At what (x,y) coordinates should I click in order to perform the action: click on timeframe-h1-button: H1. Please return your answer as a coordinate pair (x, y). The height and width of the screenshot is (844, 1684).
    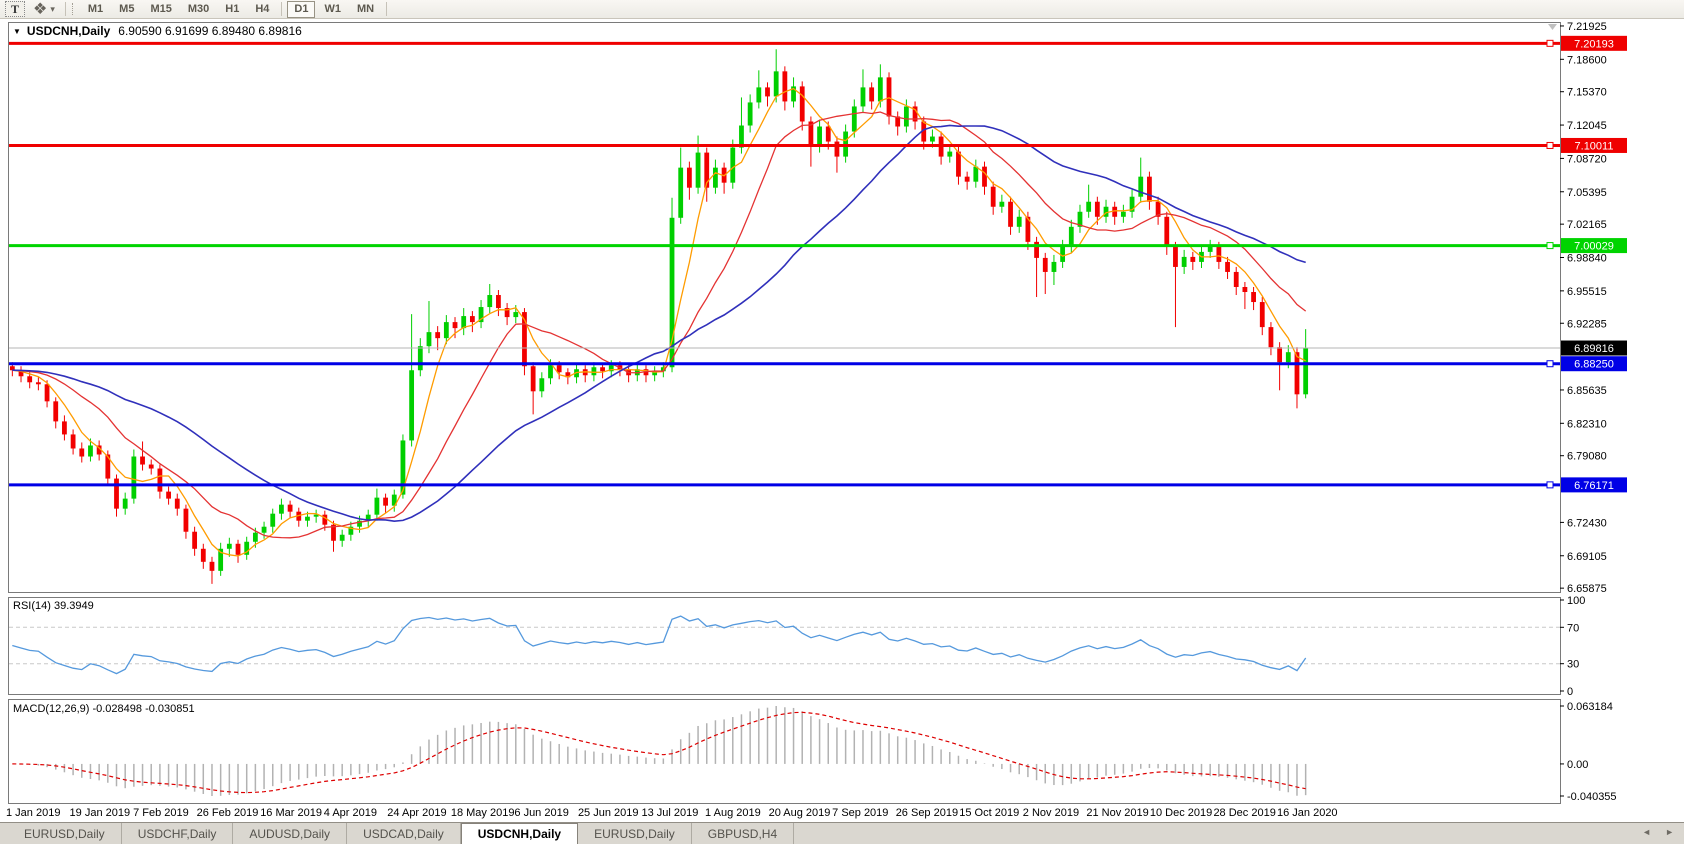
    Looking at the image, I should click on (232, 9).